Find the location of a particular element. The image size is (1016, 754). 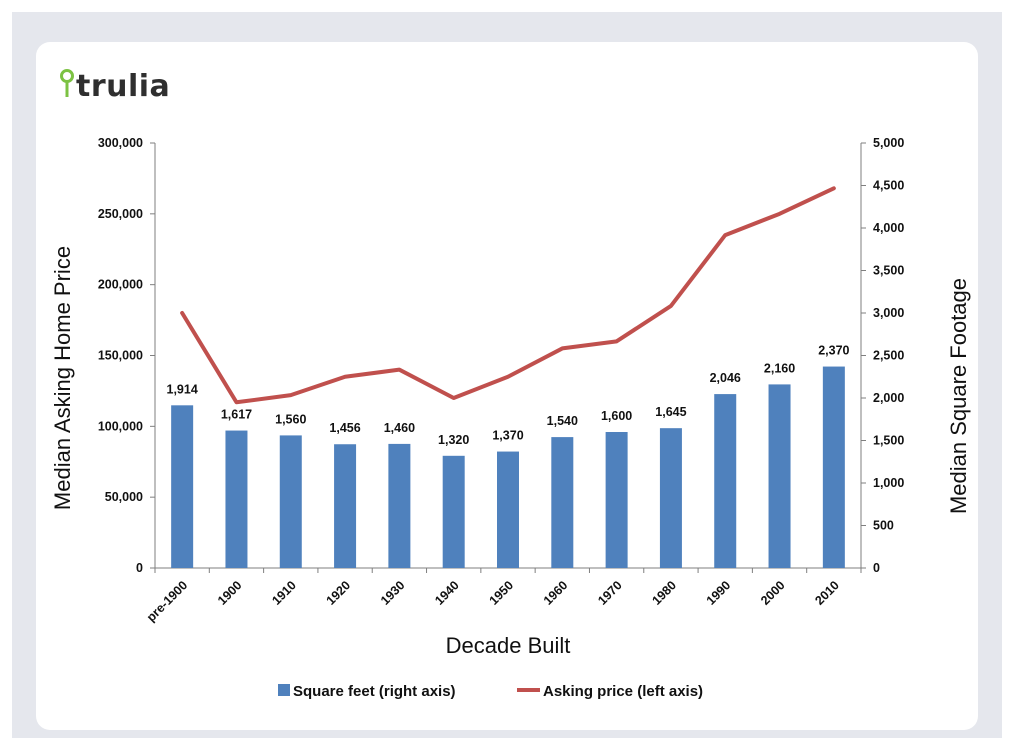

legend-label-asking-price: Asking price (left axis) is located at coordinates (623, 691).